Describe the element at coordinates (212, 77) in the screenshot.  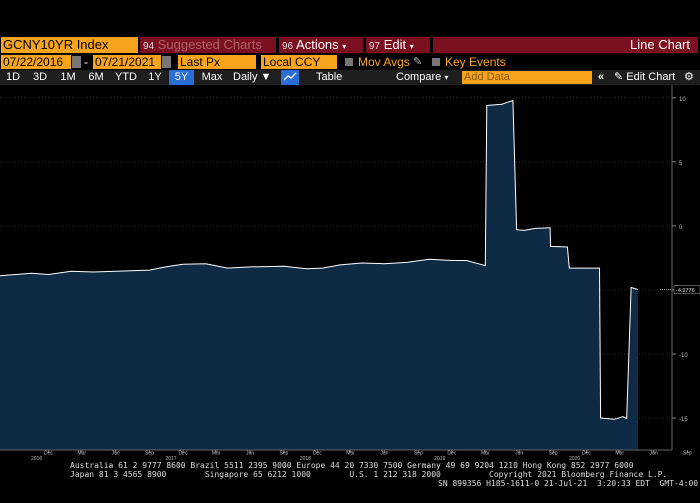
I see `range-button: Max` at that location.